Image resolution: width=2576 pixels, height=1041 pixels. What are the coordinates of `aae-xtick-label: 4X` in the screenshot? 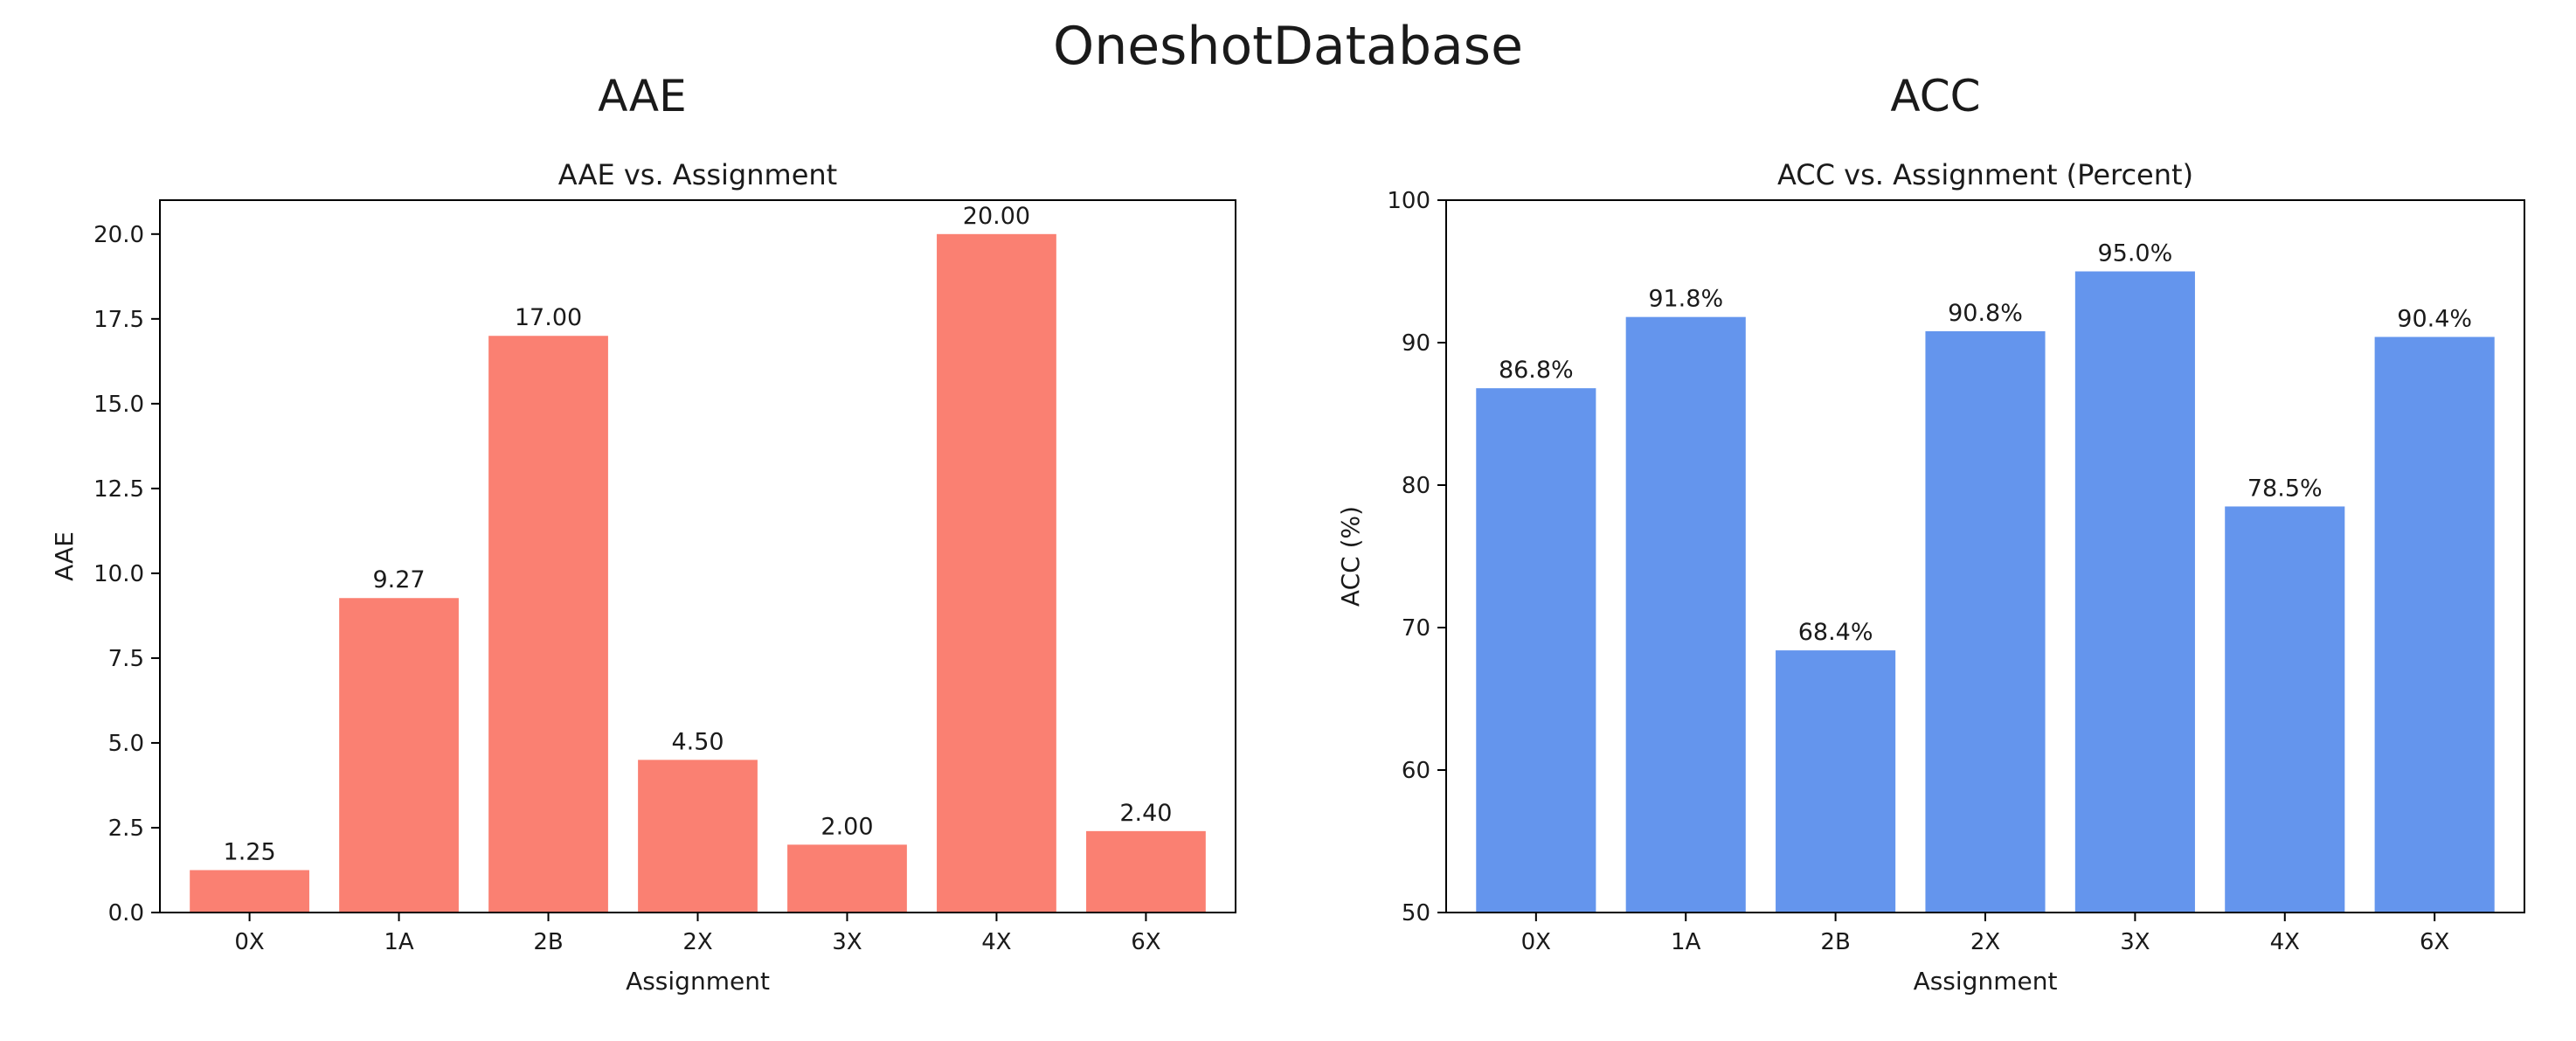 It's located at (996, 942).